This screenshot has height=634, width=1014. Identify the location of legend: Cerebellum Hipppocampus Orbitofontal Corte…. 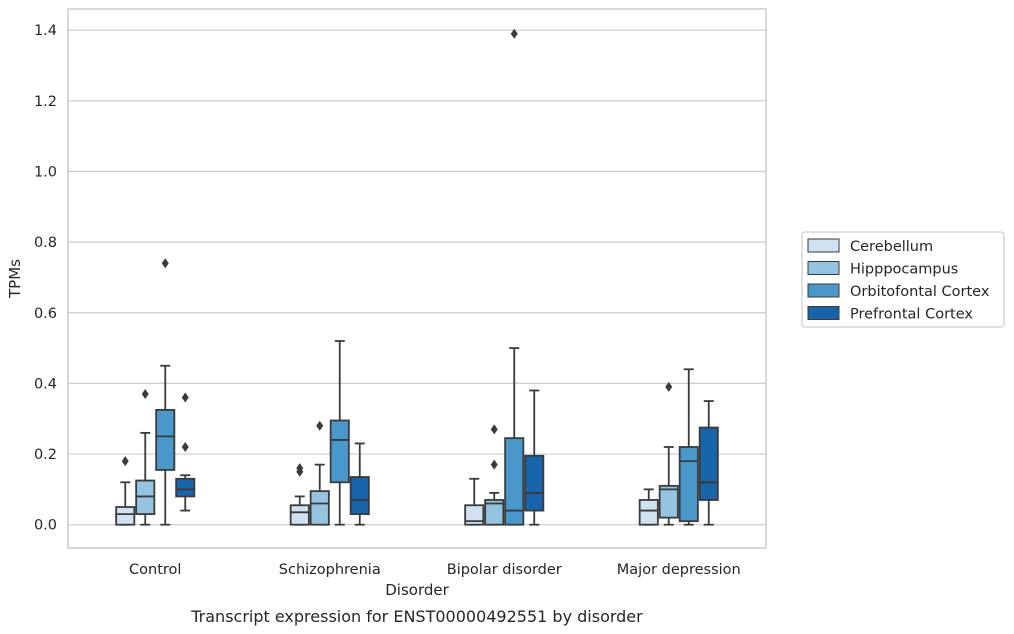
(903, 279).